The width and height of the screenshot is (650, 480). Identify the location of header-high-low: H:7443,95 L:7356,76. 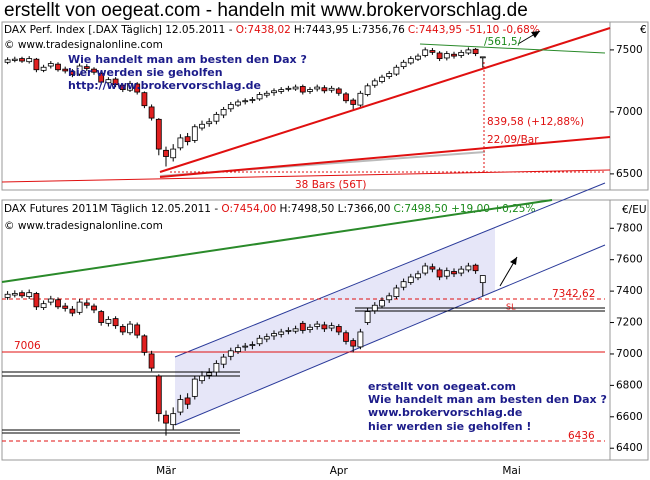
(349, 30).